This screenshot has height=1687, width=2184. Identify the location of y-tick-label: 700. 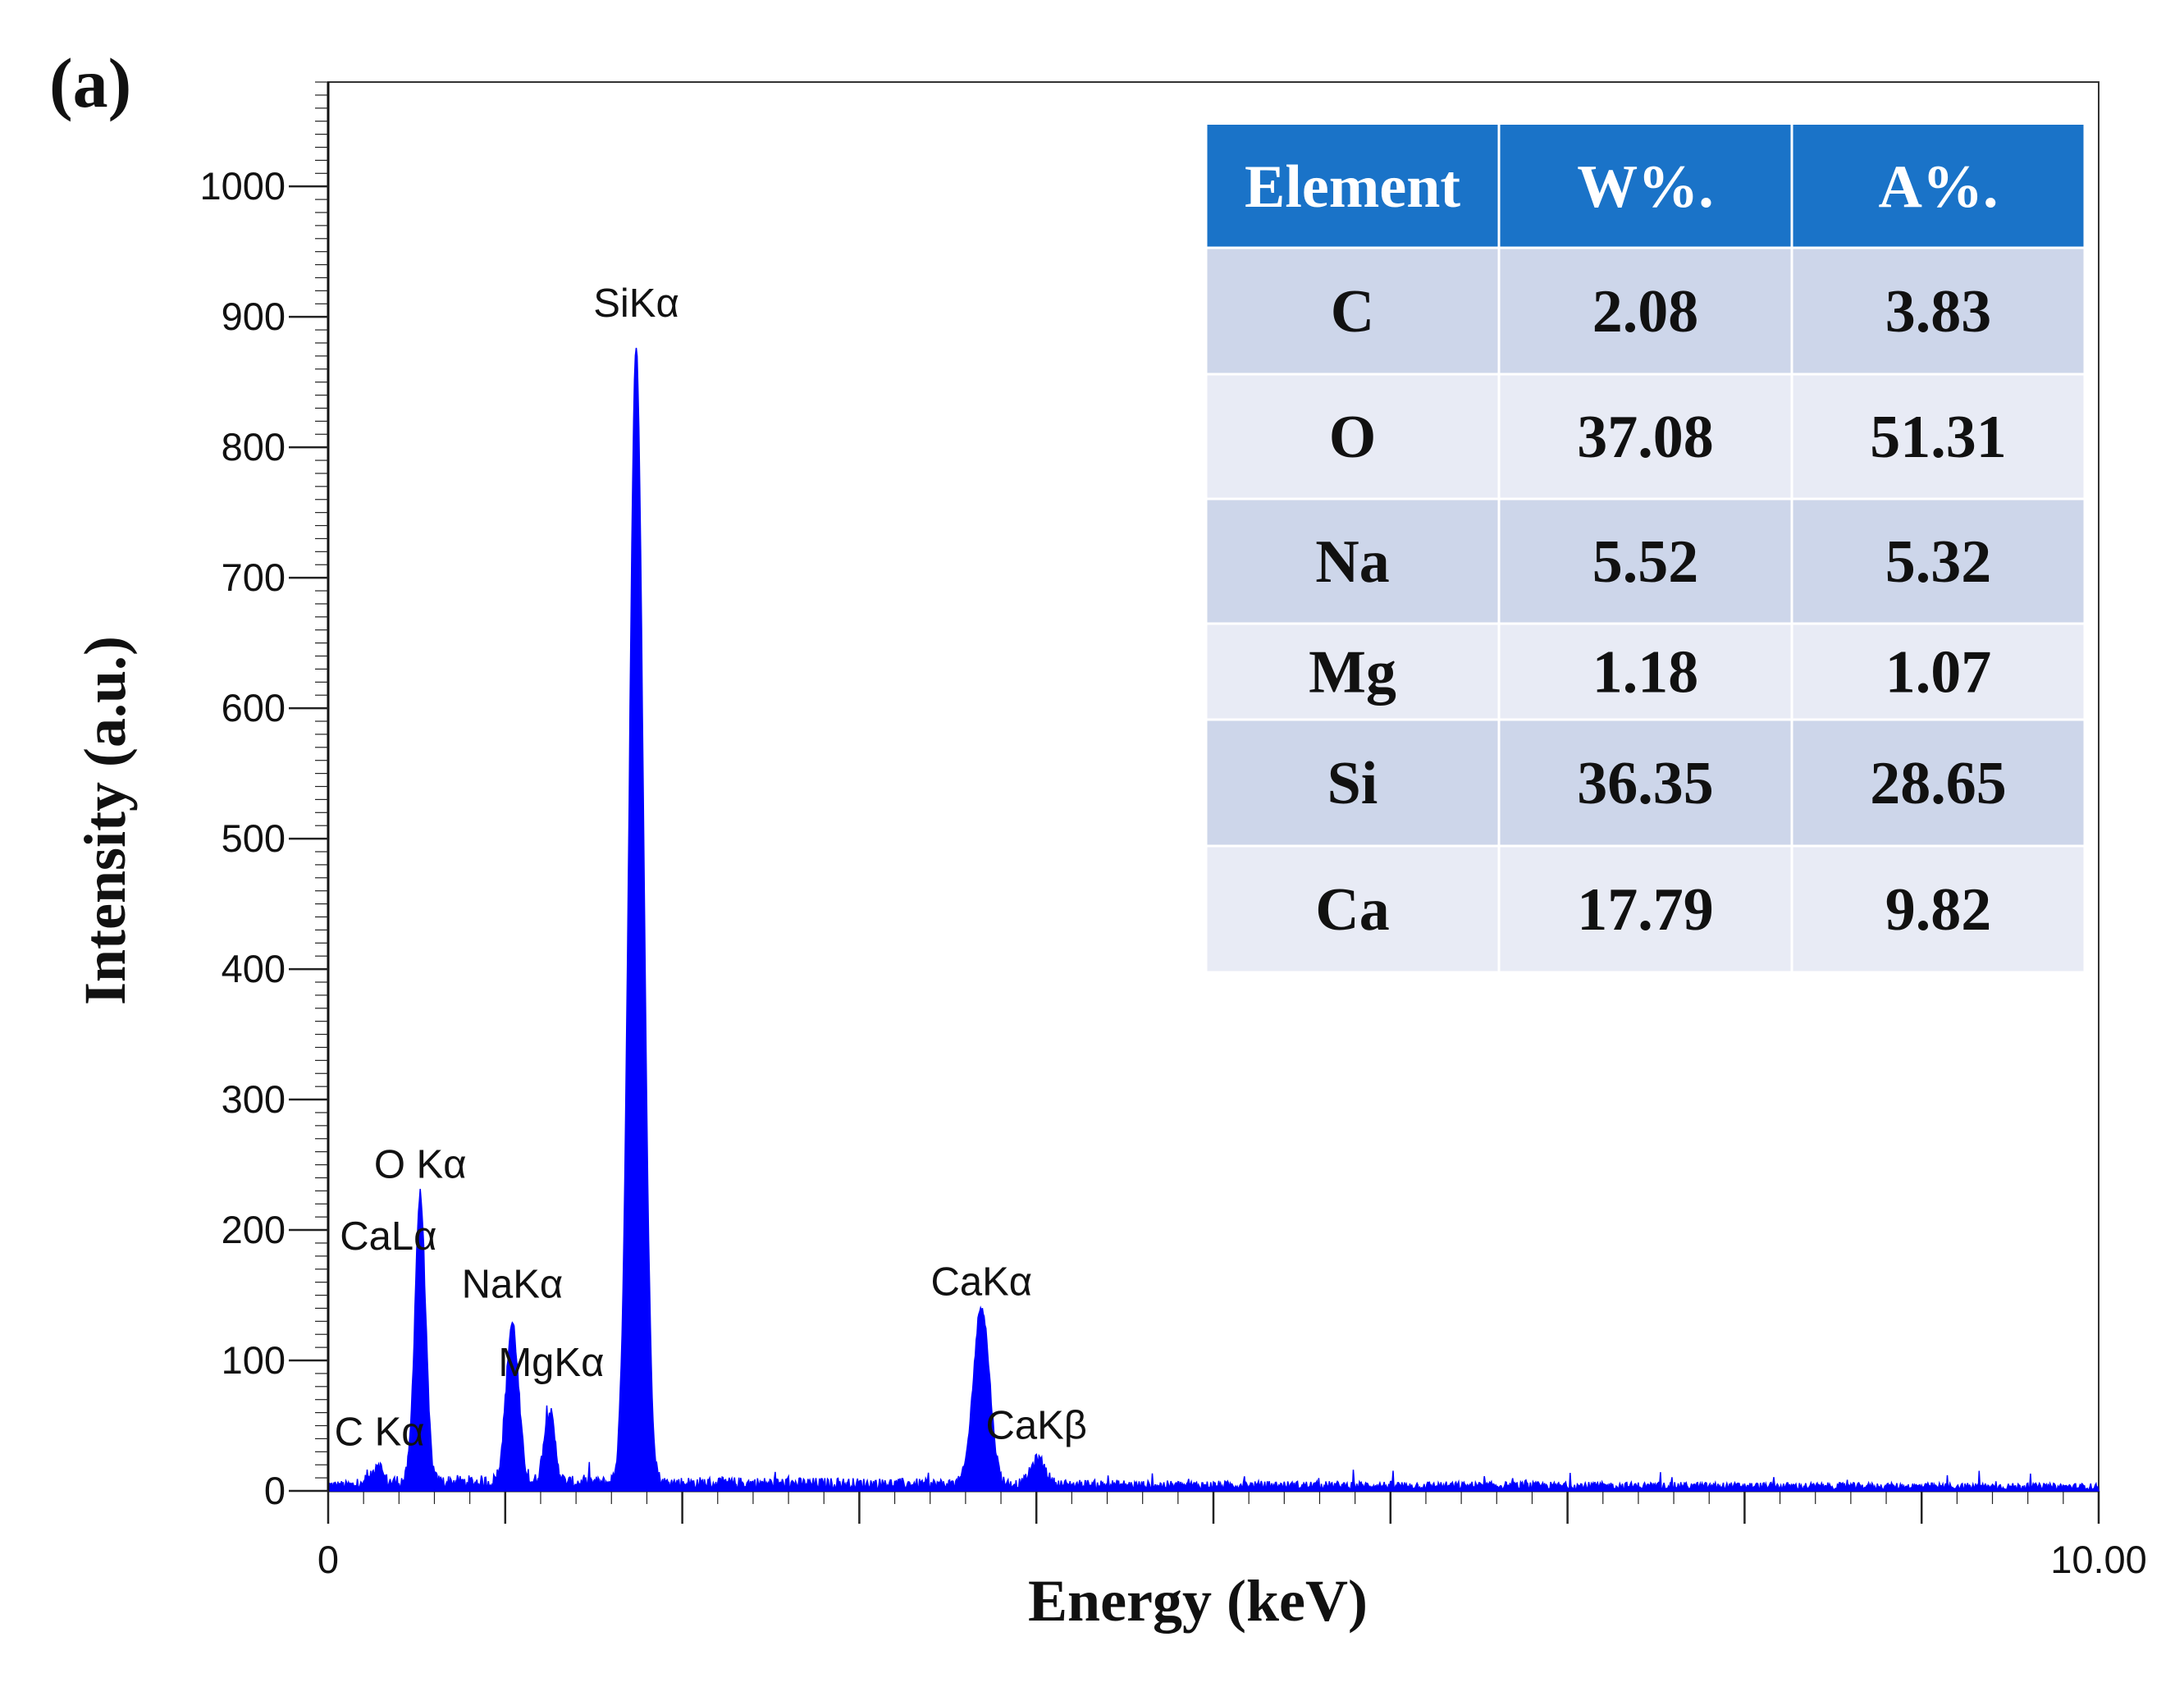
(254, 577).